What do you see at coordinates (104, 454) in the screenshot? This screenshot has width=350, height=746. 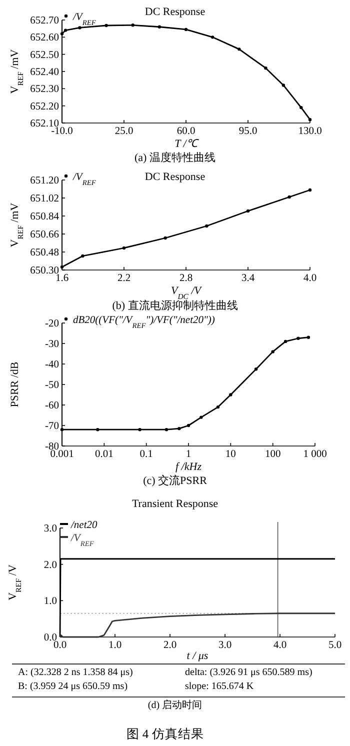 I see `x-tick-label: 0.01` at bounding box center [104, 454].